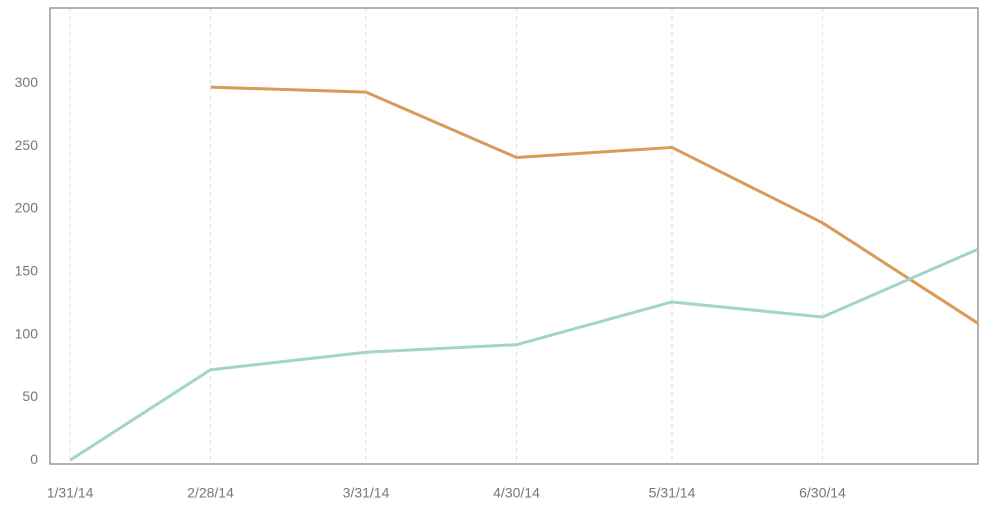 The width and height of the screenshot is (988, 512). What do you see at coordinates (210, 493) in the screenshot?
I see `x-tick-label: 2/28/14` at bounding box center [210, 493].